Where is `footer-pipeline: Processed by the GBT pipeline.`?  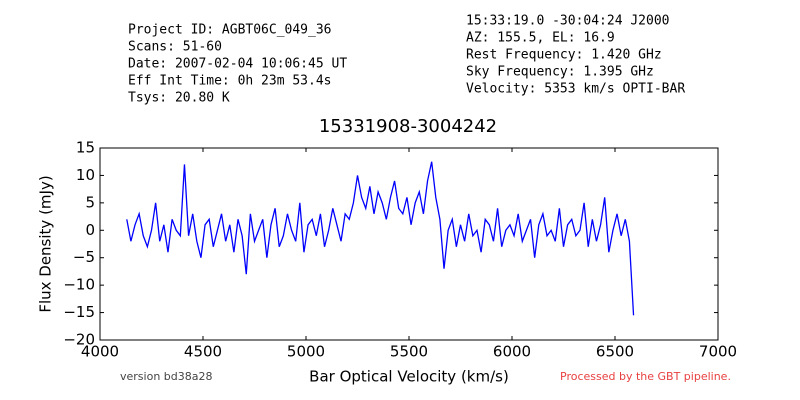
footer-pipeline: Processed by the GBT pipeline. is located at coordinates (645, 376).